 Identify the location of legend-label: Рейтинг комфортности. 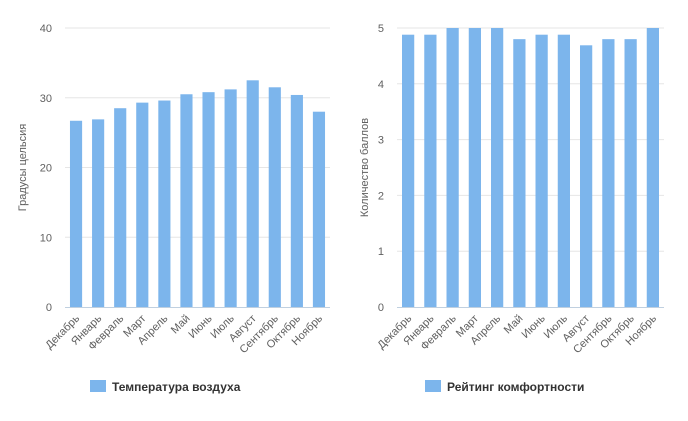
(515, 387).